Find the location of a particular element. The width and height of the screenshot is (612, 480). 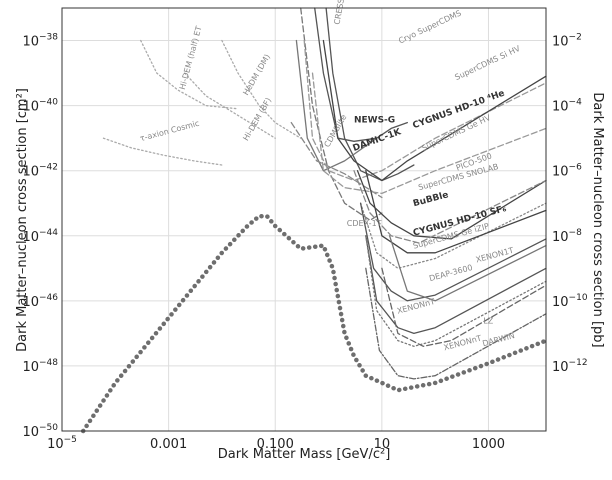

series-line-supercdms-snolab is located at coordinates (450, 207).